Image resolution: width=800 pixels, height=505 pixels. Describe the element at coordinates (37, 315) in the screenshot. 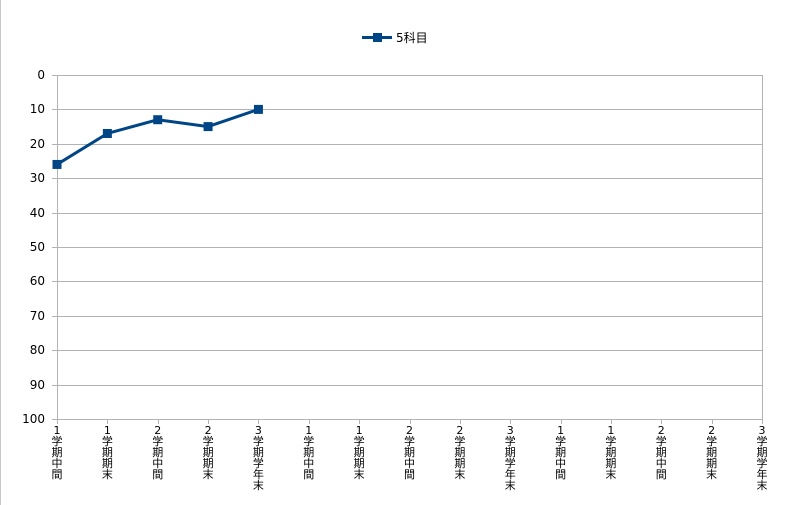

I see `y-tick-label: 70` at that location.